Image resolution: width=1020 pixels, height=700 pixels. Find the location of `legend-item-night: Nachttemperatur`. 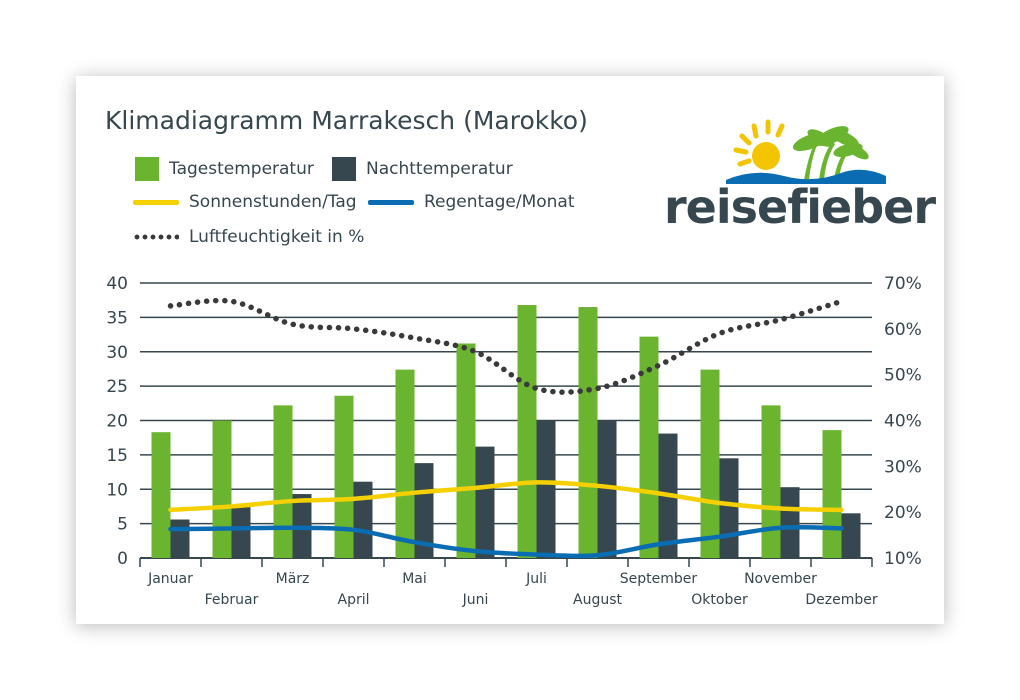

legend-item-night: Nachttemperatur is located at coordinates (422, 169).